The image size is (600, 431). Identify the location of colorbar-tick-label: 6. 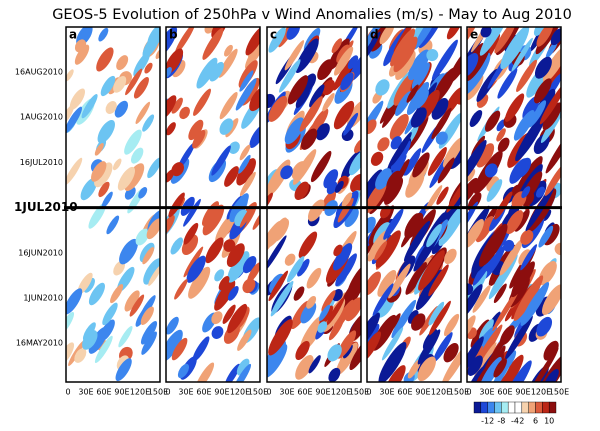
(535, 421).